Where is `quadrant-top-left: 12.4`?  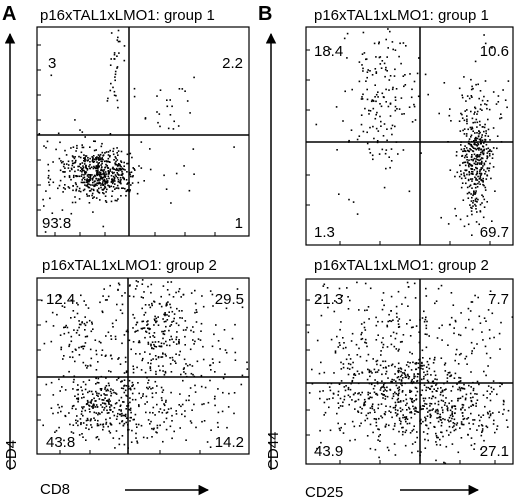 quadrant-top-left: 12.4 is located at coordinates (60, 299).